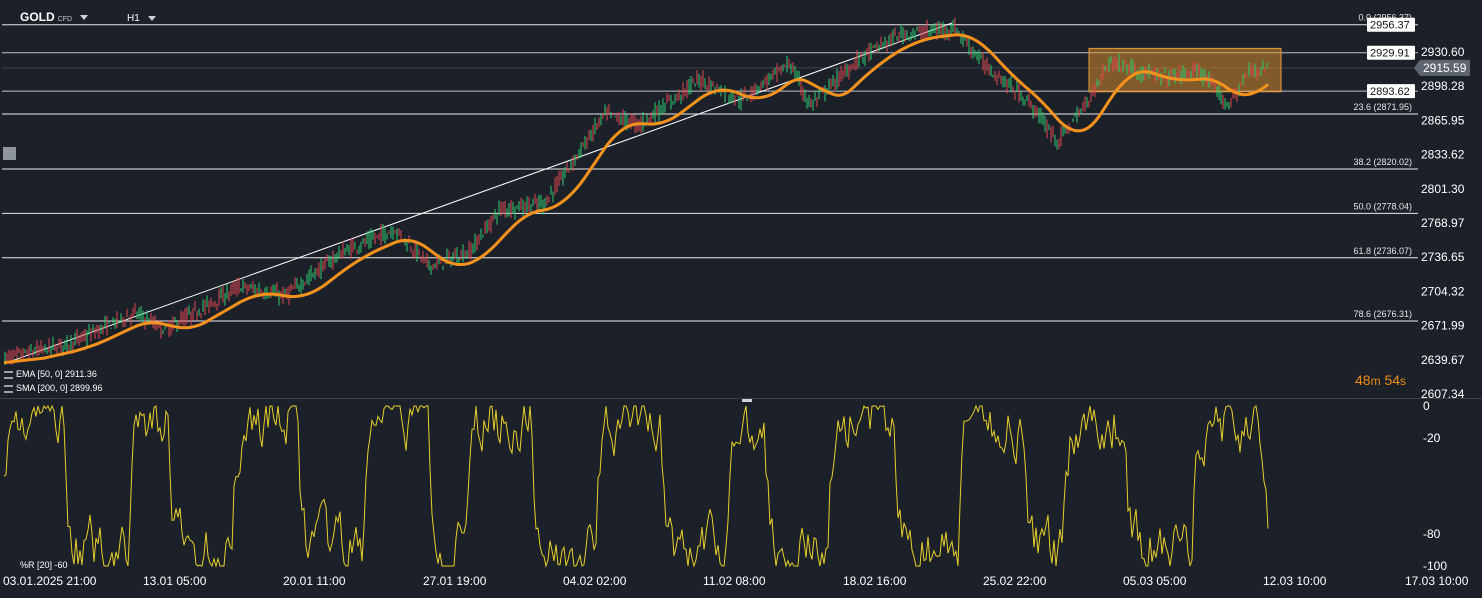  I want to click on legend-williams: %R [20] -60, so click(44, 565).